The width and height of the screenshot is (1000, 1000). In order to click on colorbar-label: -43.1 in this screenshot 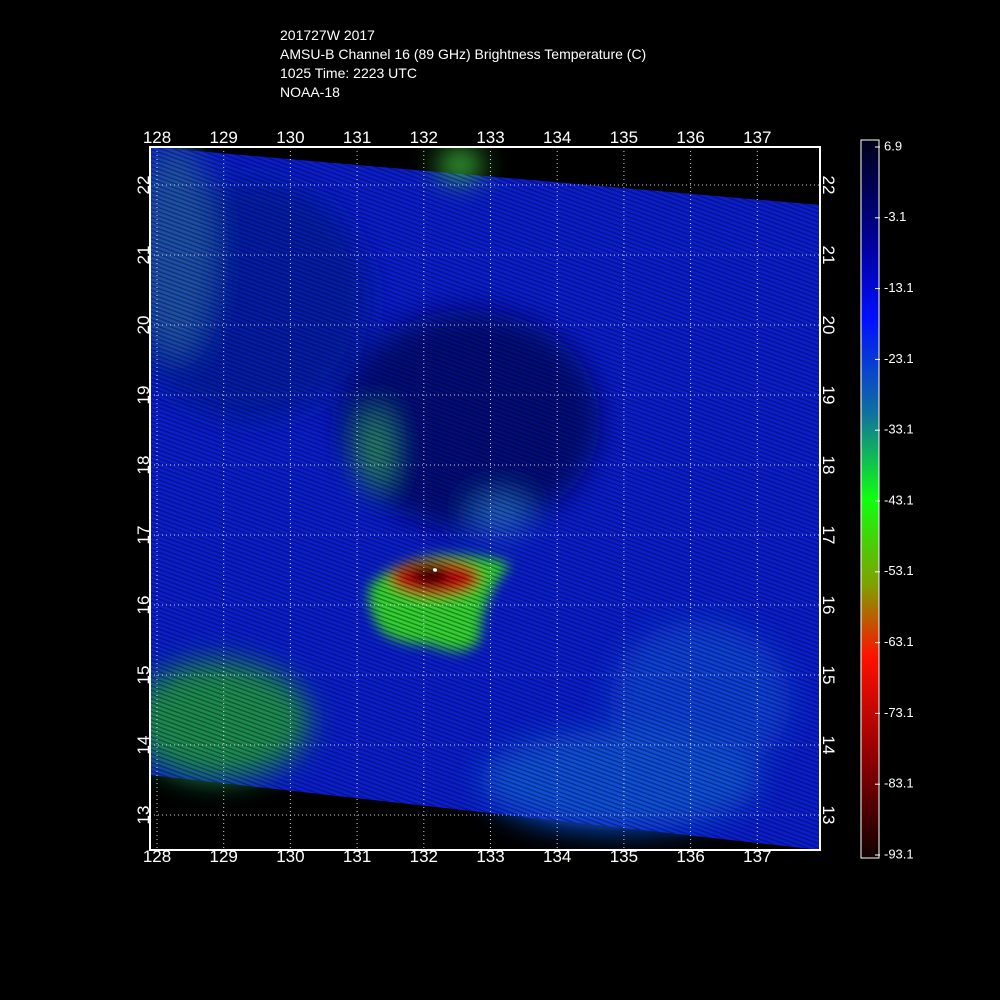, I will do `click(899, 499)`.